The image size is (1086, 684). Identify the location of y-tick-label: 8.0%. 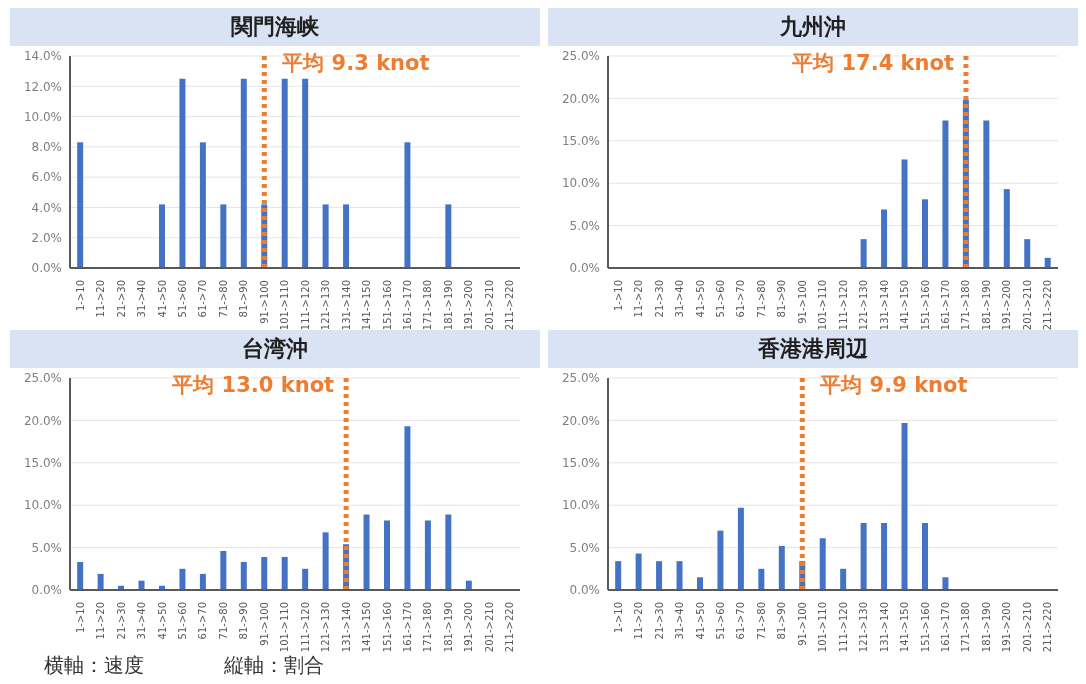
(46, 147).